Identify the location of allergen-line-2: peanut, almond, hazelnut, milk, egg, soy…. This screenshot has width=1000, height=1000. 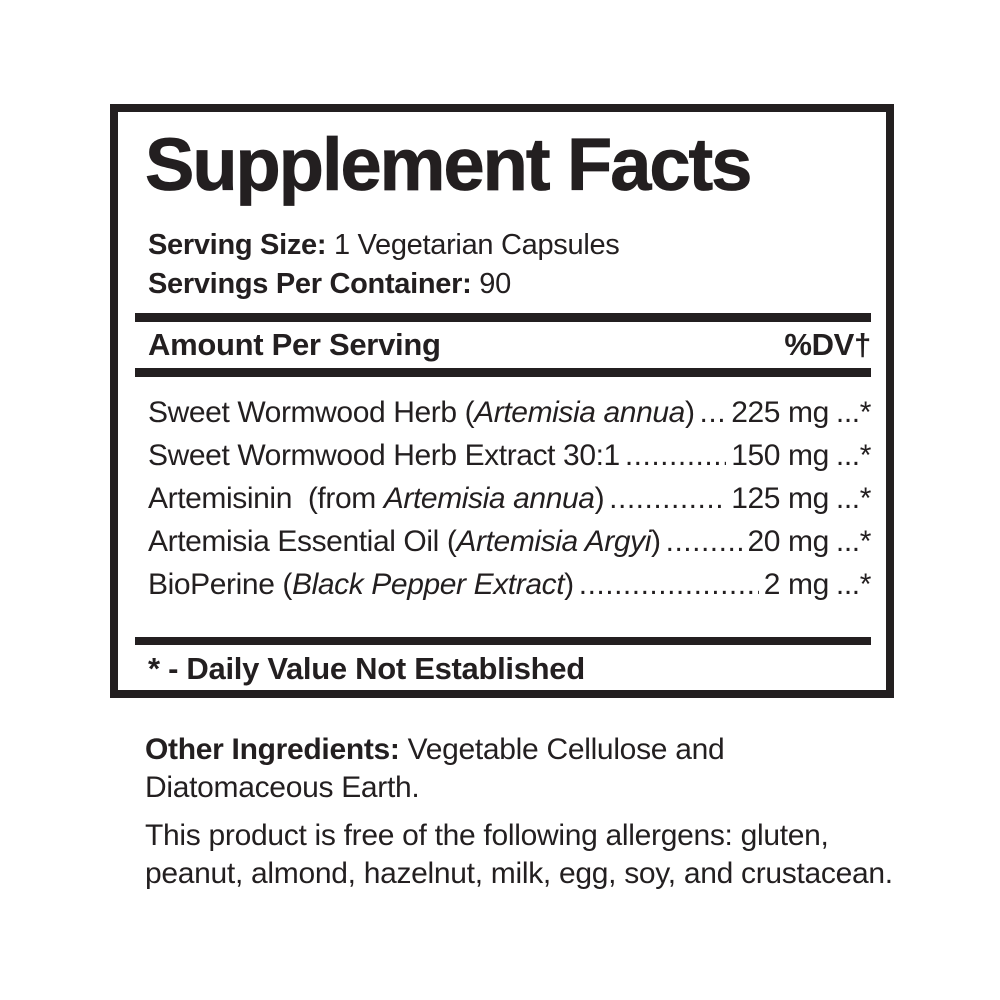
(519, 873).